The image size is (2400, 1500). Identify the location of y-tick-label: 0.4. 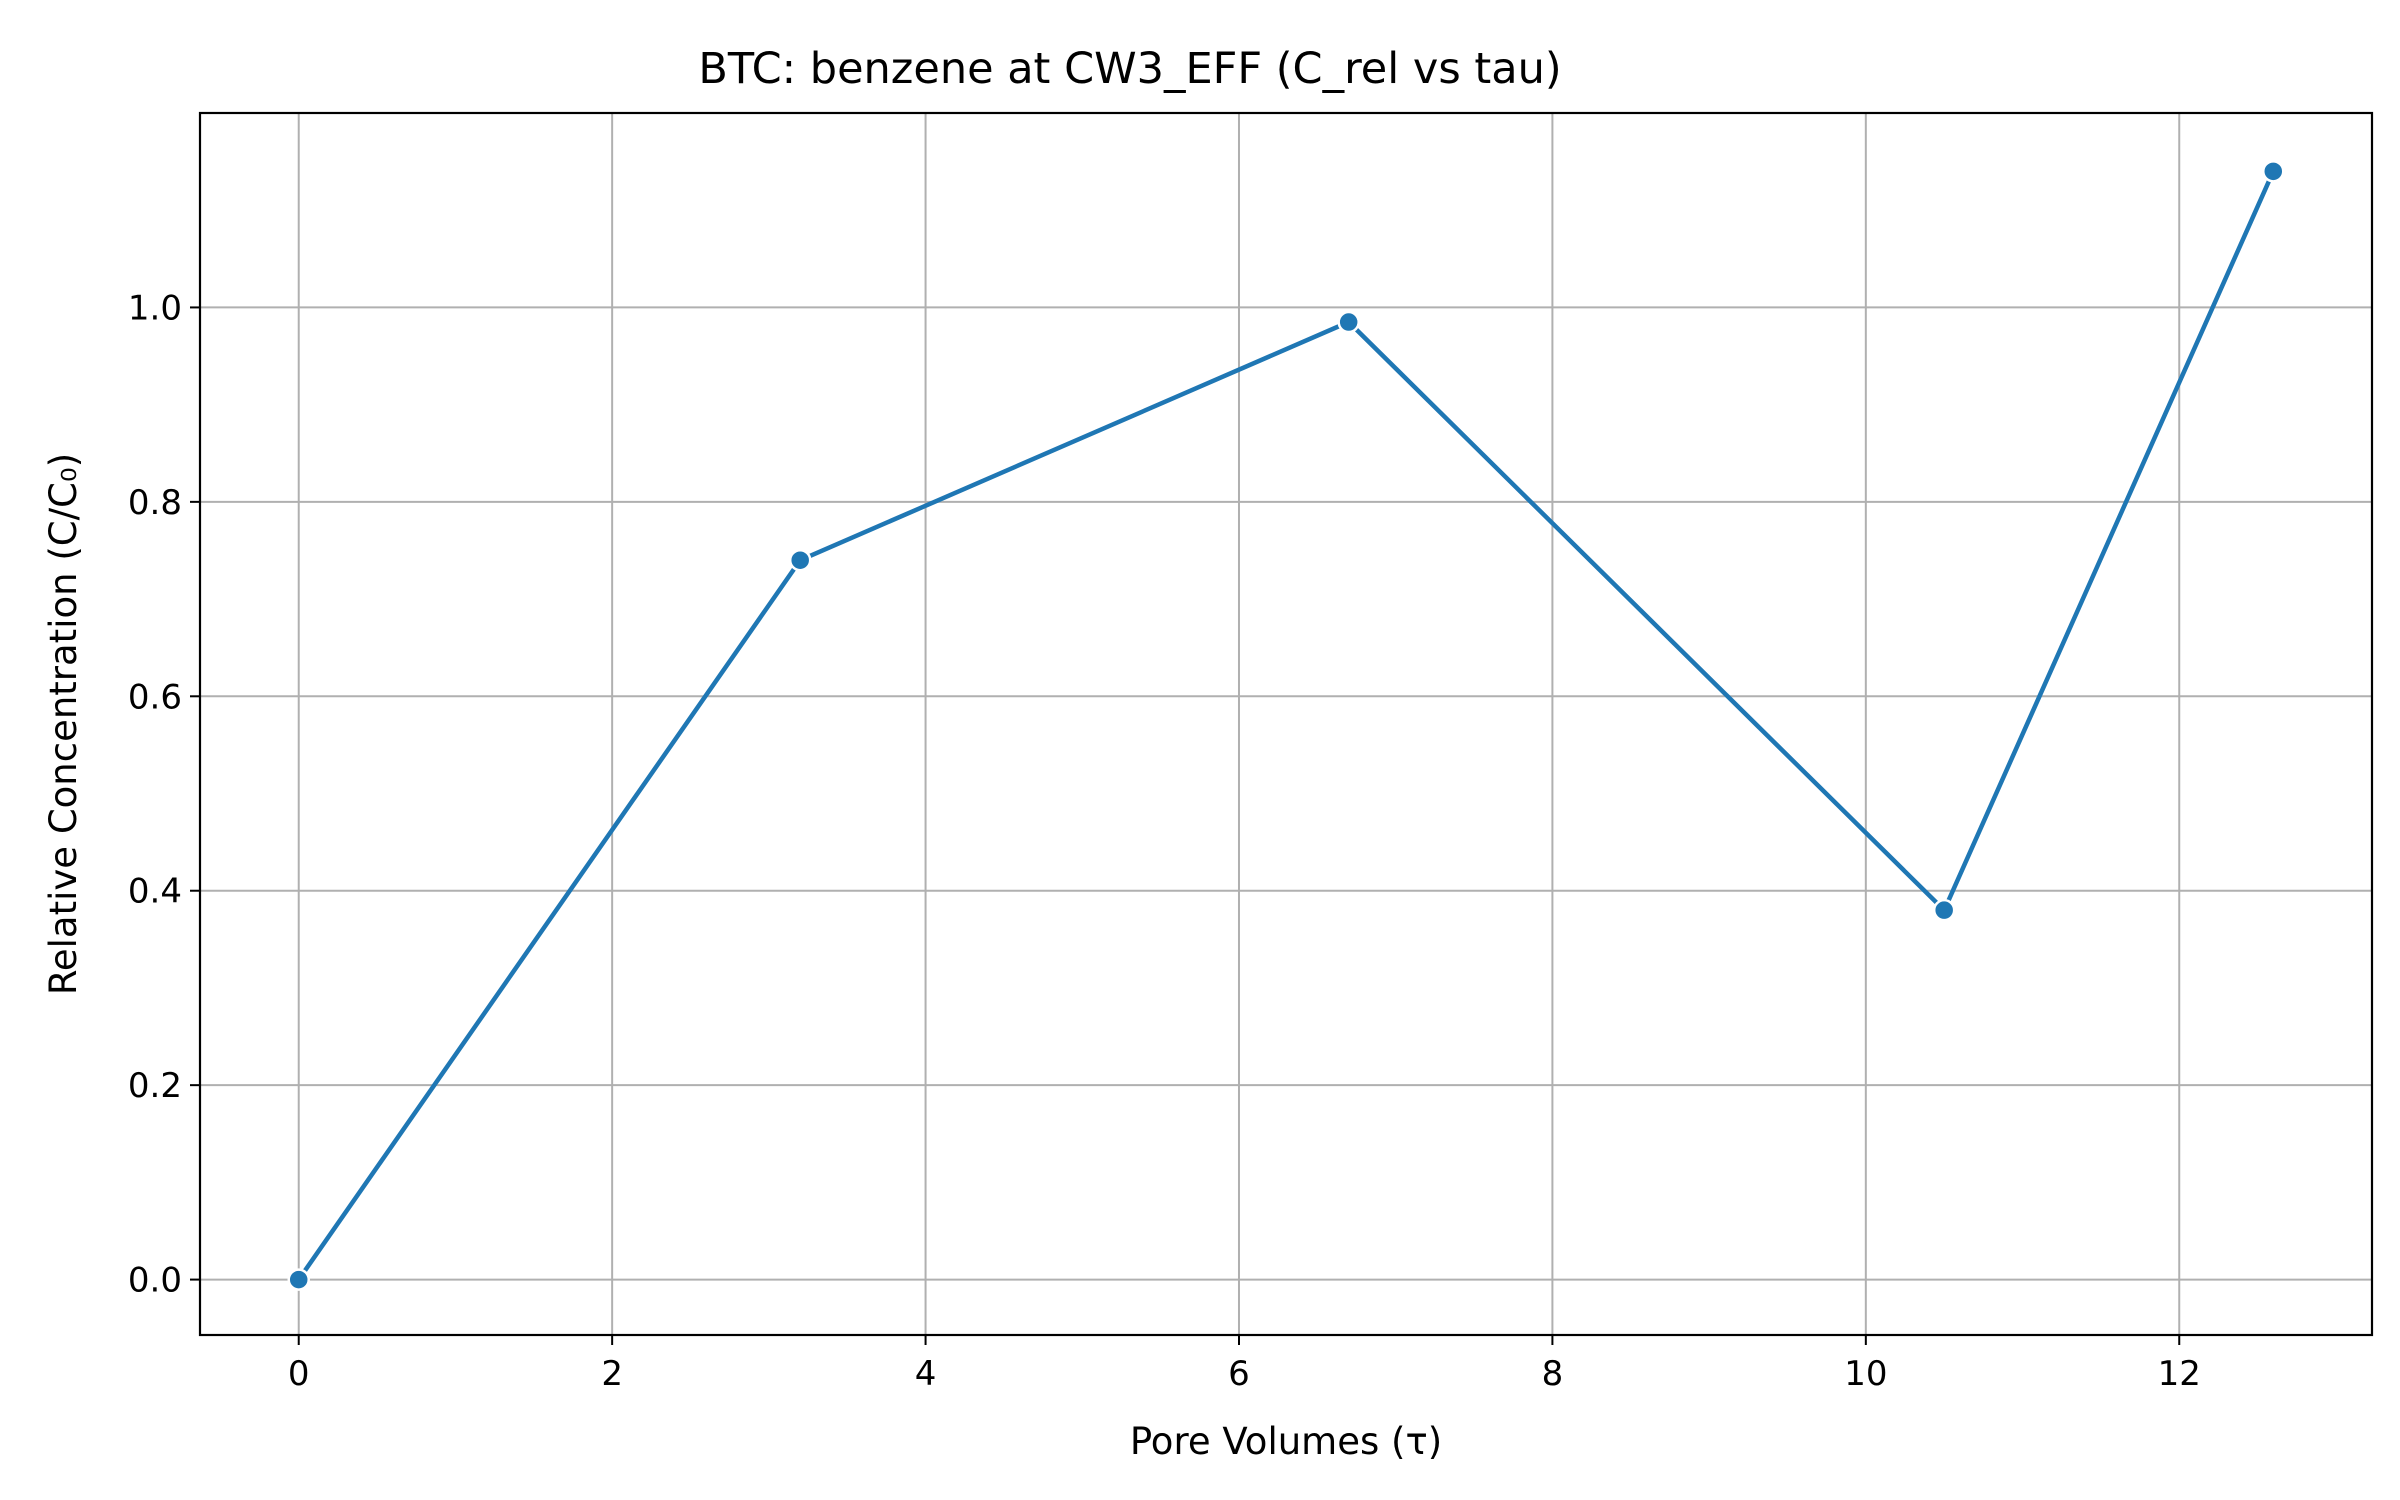
(155, 892).